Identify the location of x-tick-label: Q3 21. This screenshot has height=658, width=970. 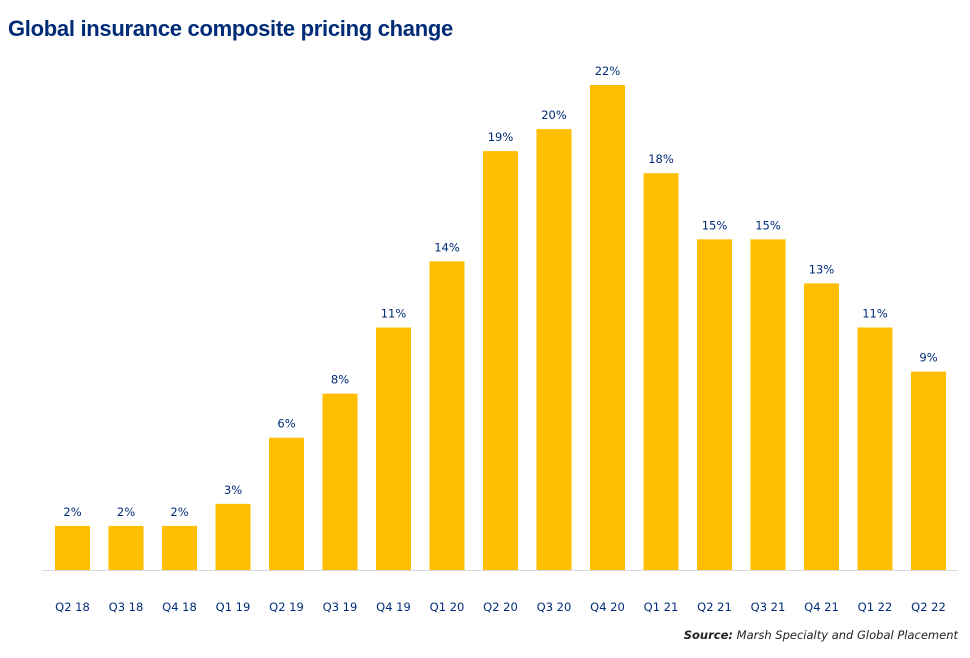
(768, 607).